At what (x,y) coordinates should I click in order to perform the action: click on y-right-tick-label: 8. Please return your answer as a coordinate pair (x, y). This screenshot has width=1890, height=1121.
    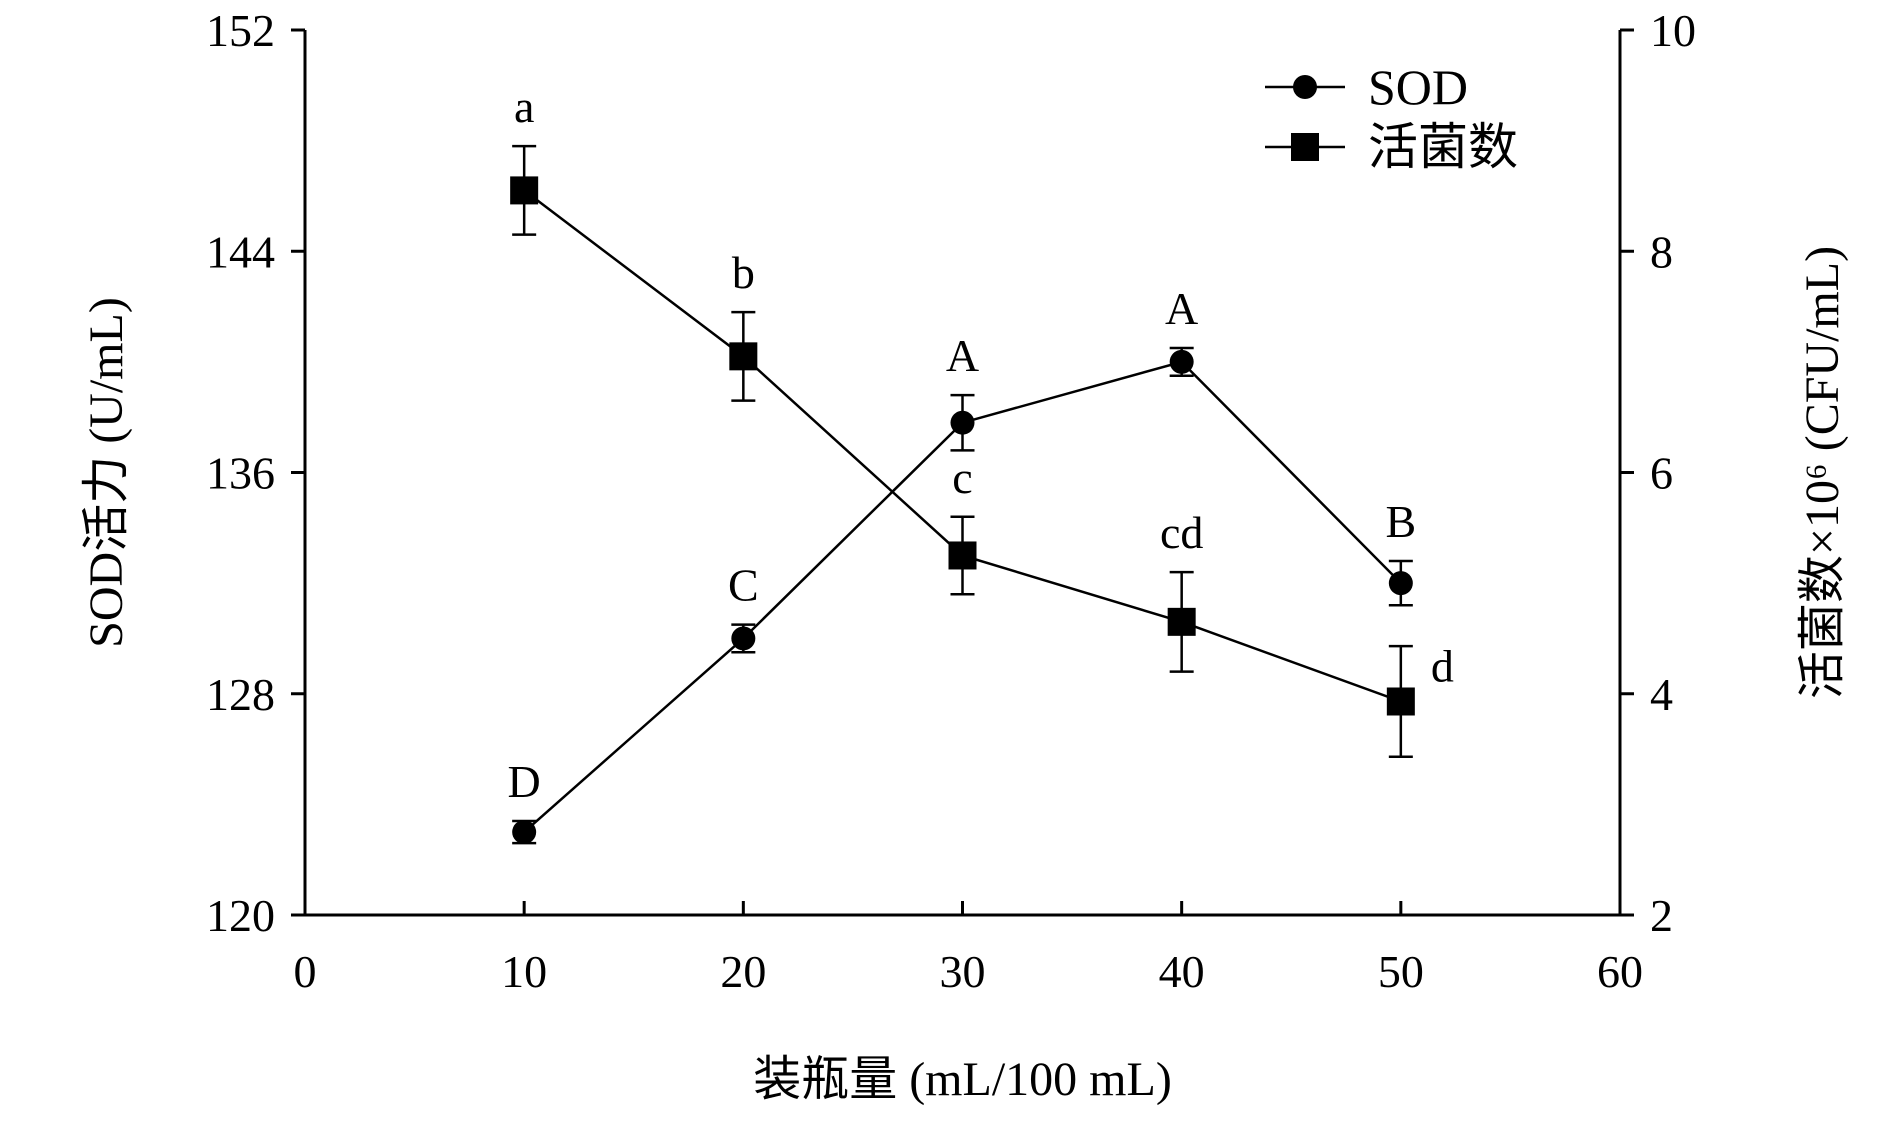
    Looking at the image, I should click on (1661, 251).